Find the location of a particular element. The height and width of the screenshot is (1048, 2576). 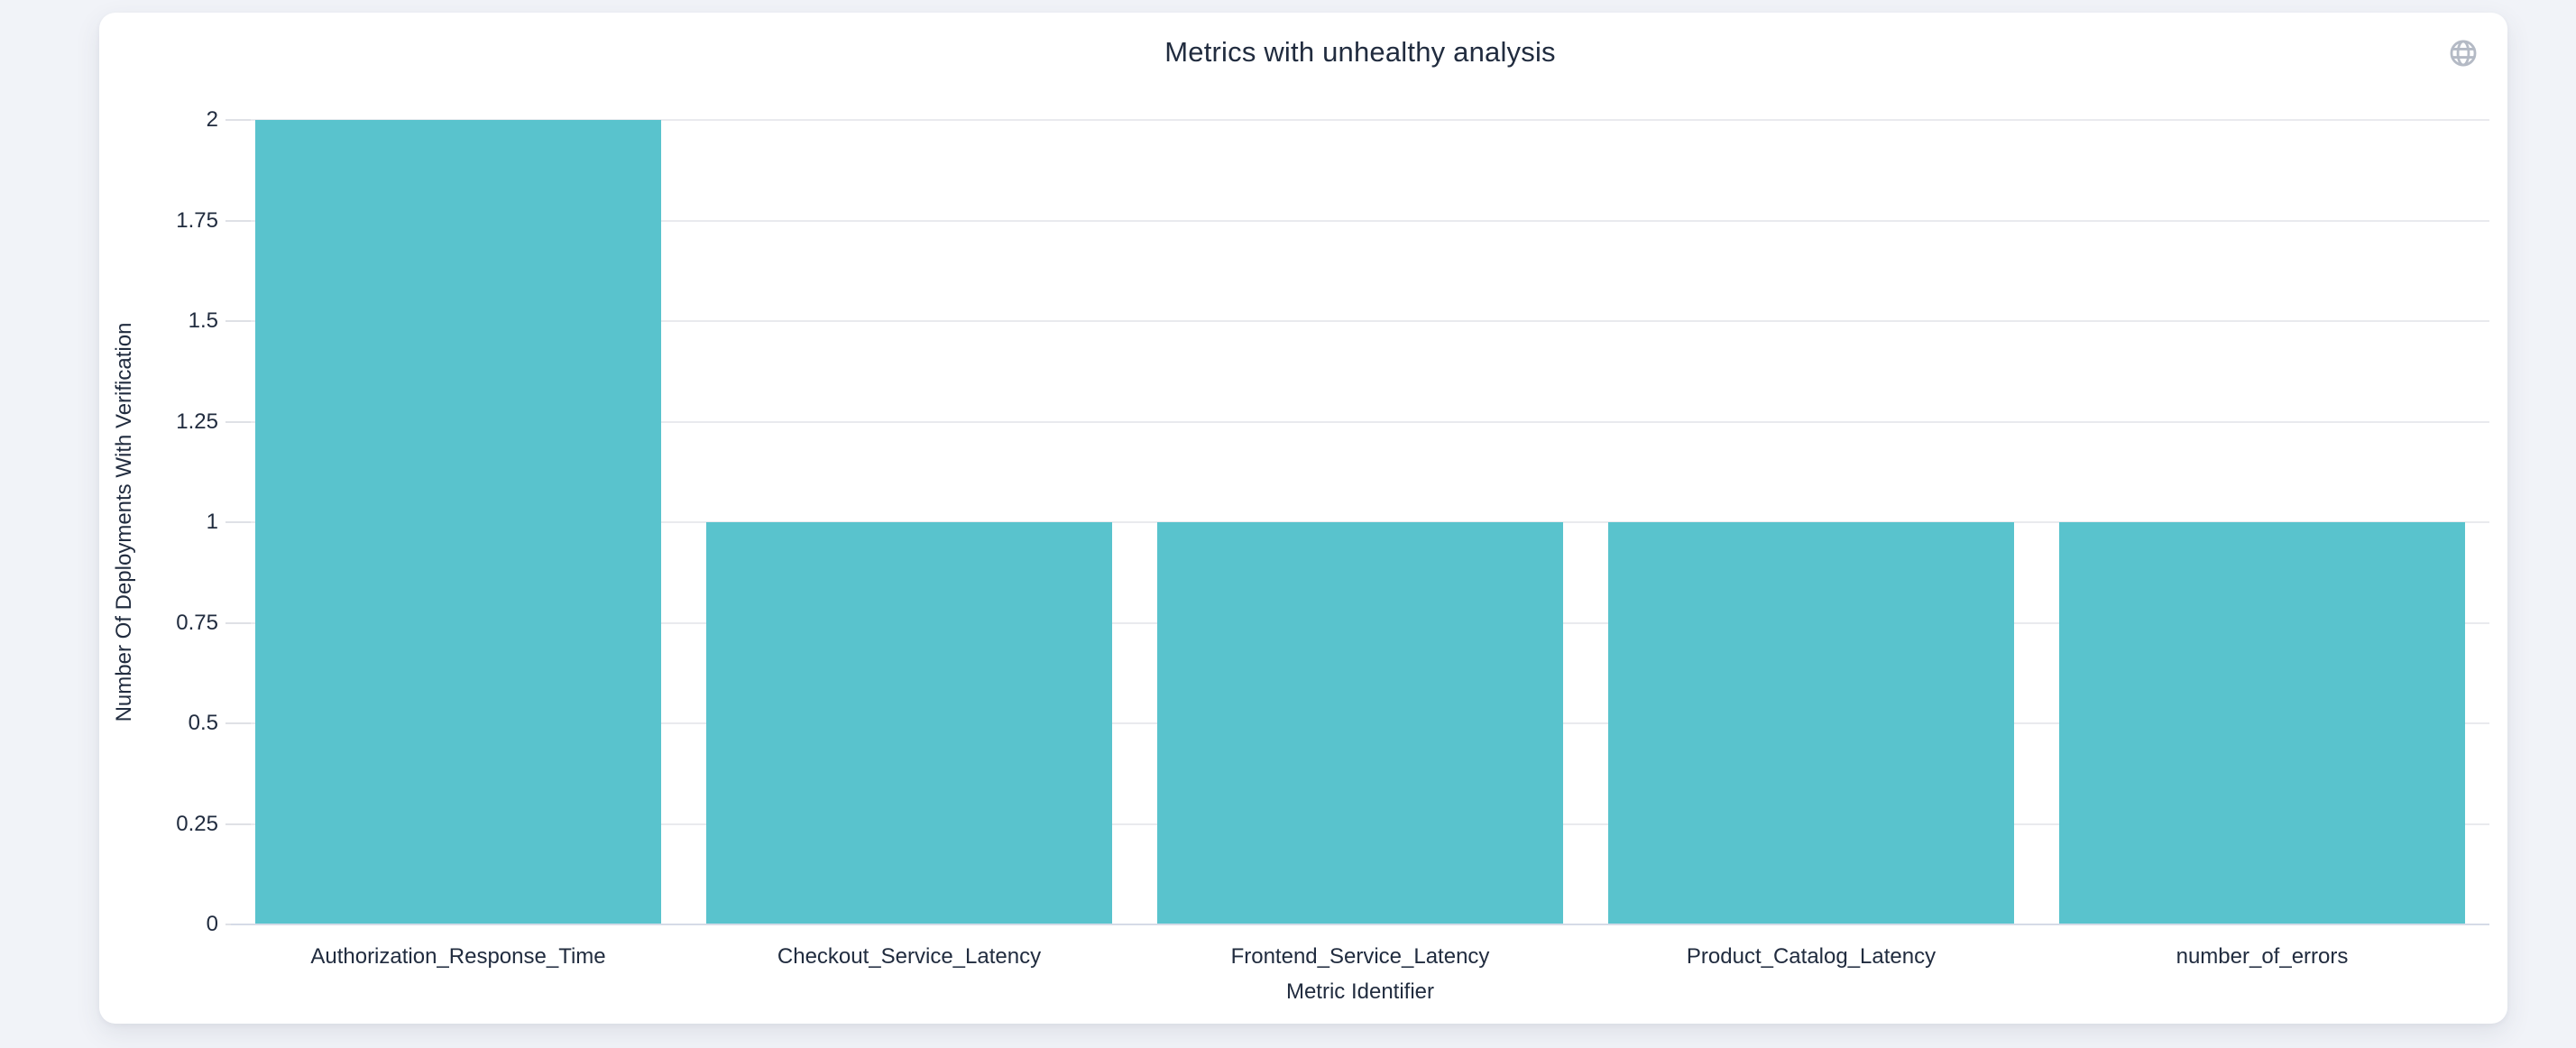

y-tick-label: 2 is located at coordinates (212, 120).